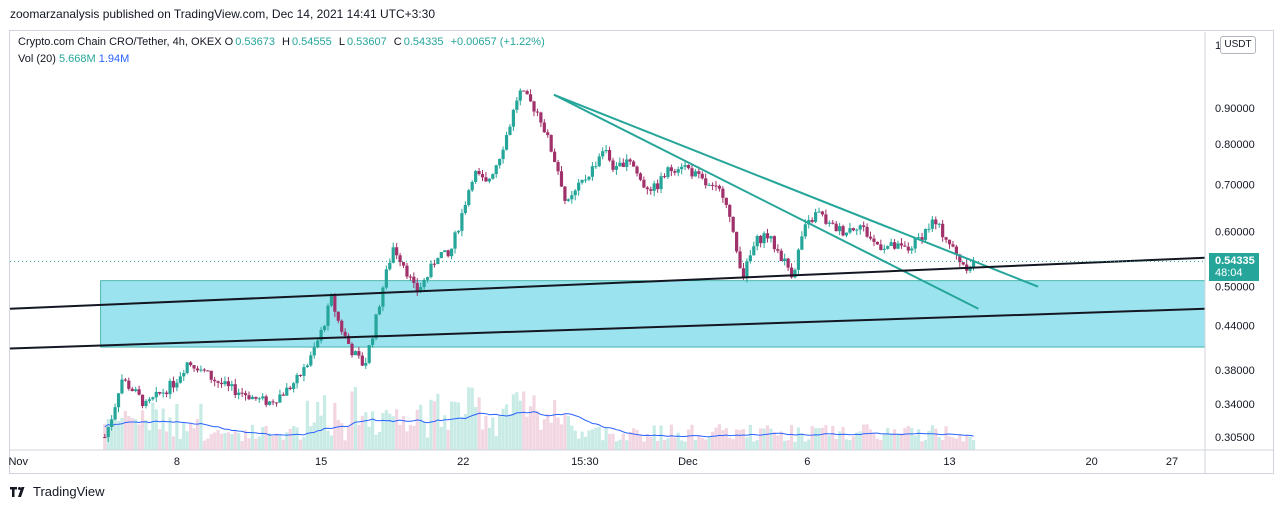 This screenshot has height=509, width=1280. Describe the element at coordinates (1238, 45) in the screenshot. I see `currency-button: USDT` at that location.